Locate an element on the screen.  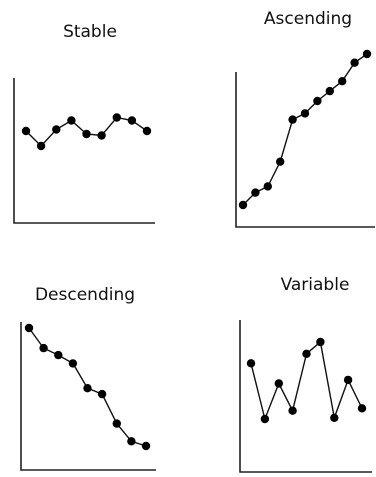
series-line is located at coordinates (305, 129).